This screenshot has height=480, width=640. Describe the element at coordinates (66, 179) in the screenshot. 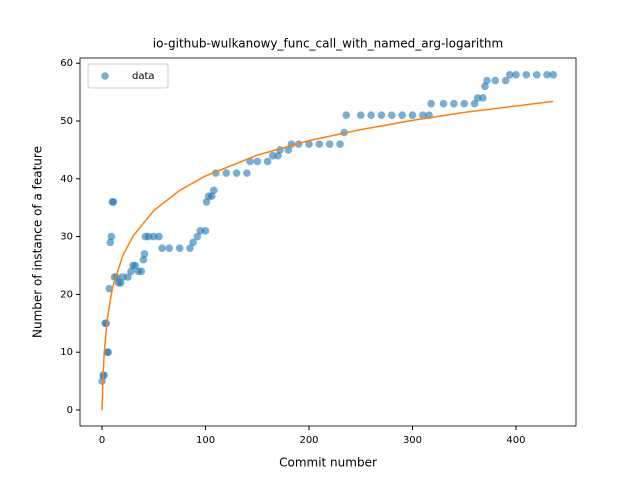

I see `y-tick-label: 40` at that location.